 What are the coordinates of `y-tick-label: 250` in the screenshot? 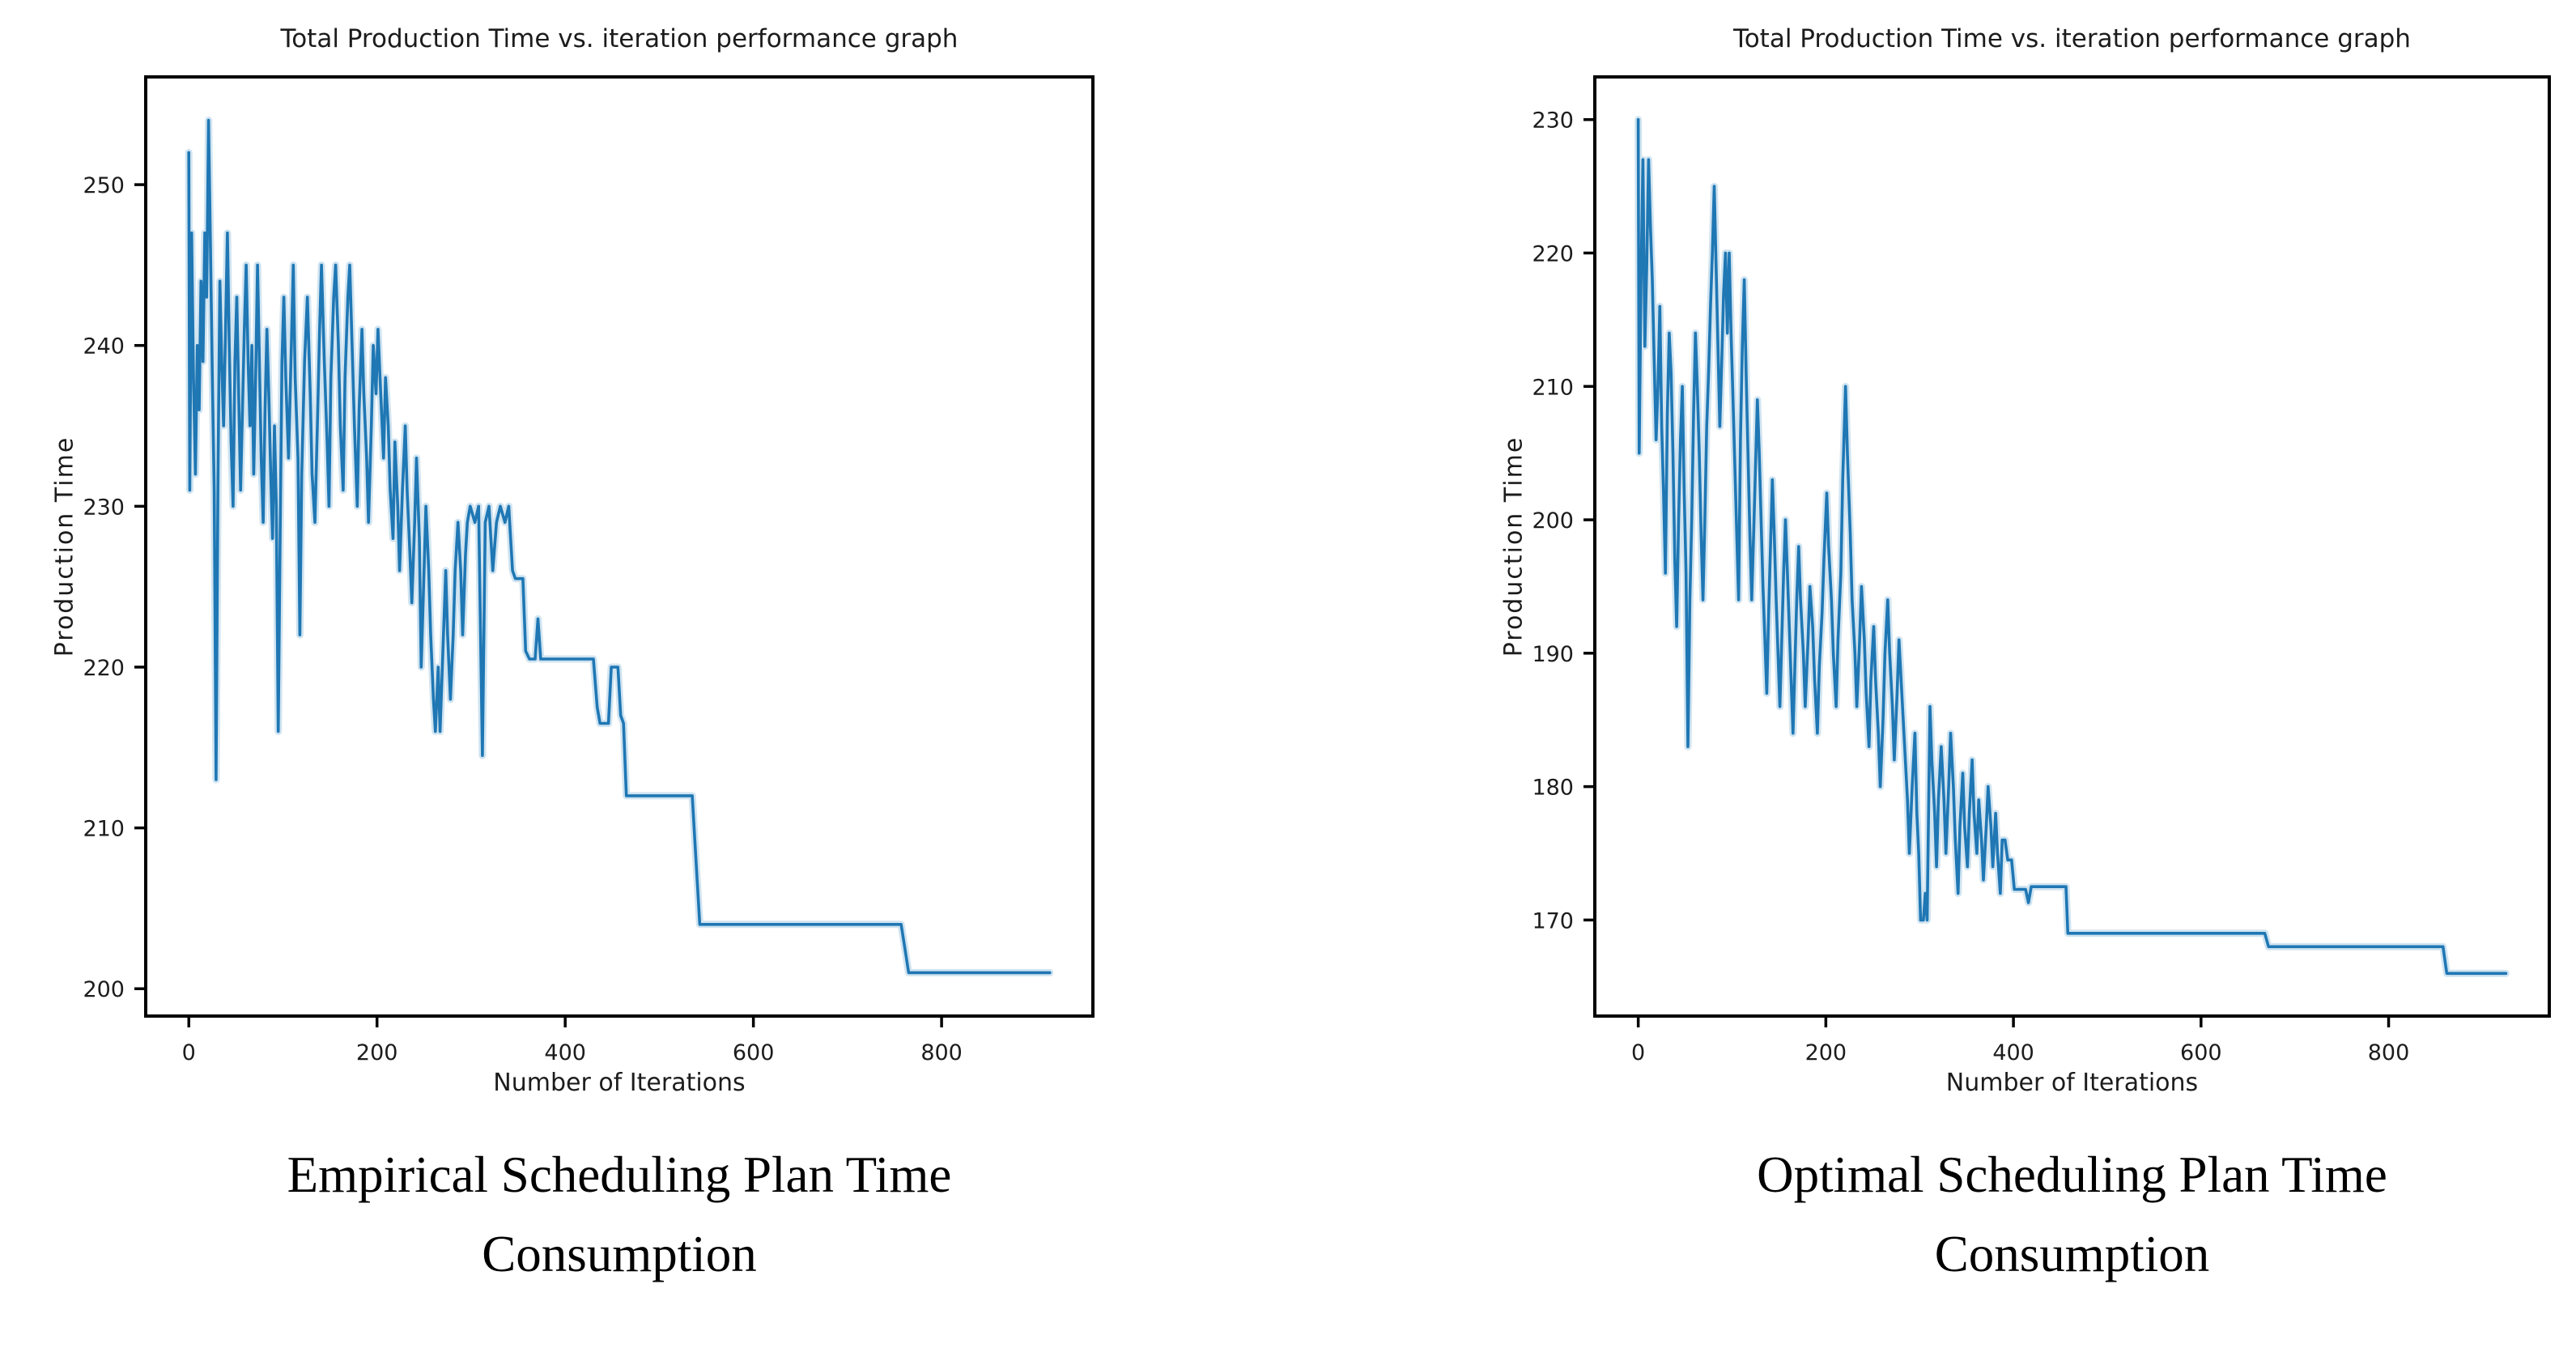 It's located at (104, 185).